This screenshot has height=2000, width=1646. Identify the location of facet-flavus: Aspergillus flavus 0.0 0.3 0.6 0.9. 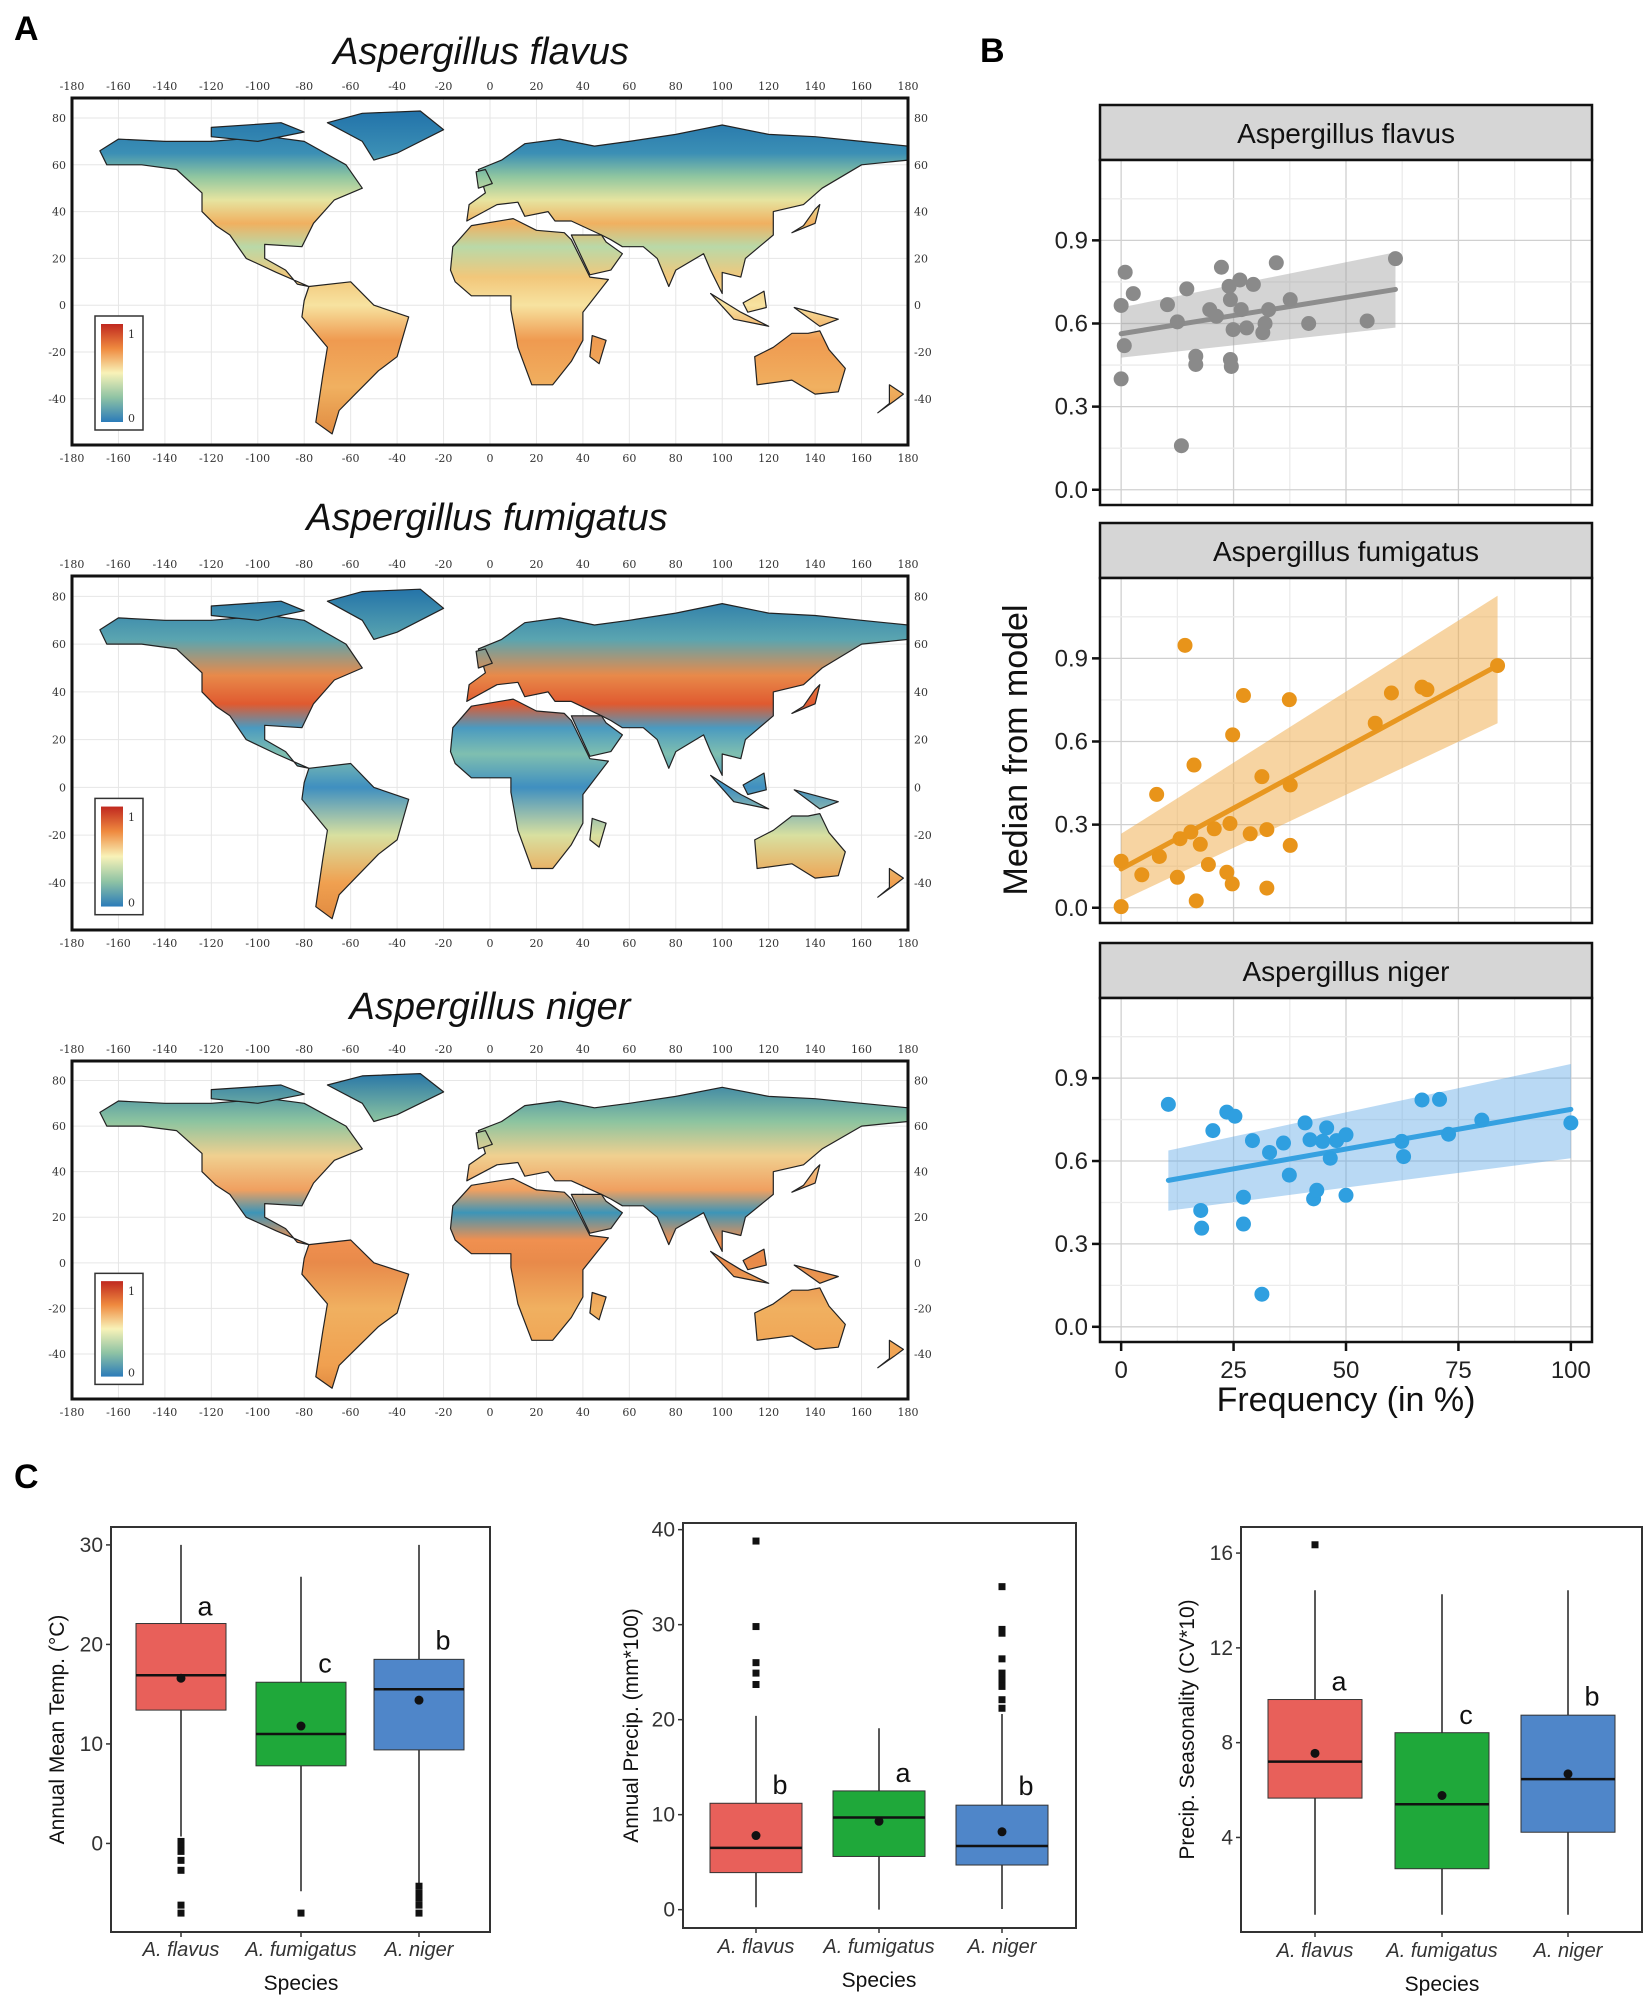
(1324, 305).